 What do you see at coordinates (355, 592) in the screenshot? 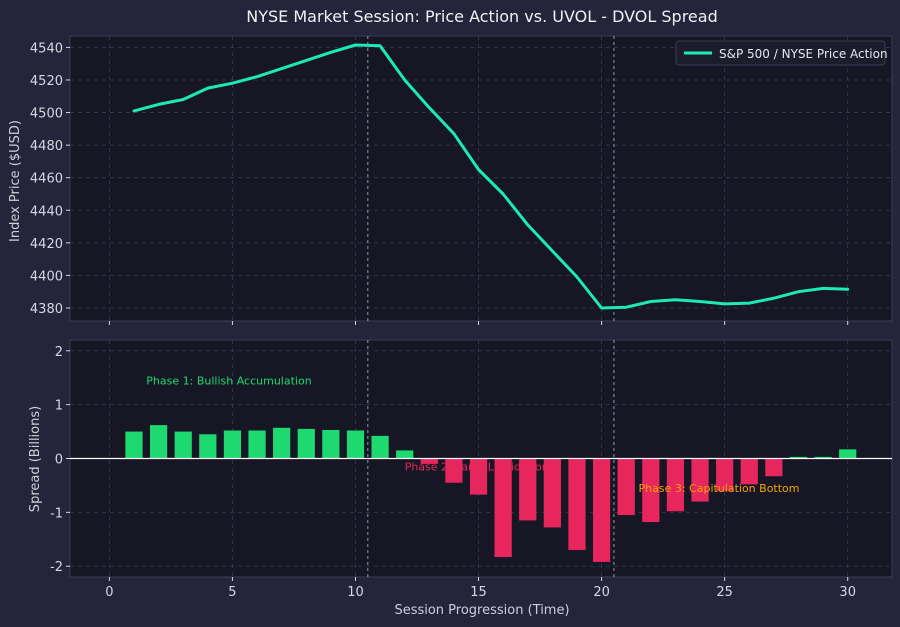
I see `x-tick-label: 10` at bounding box center [355, 592].